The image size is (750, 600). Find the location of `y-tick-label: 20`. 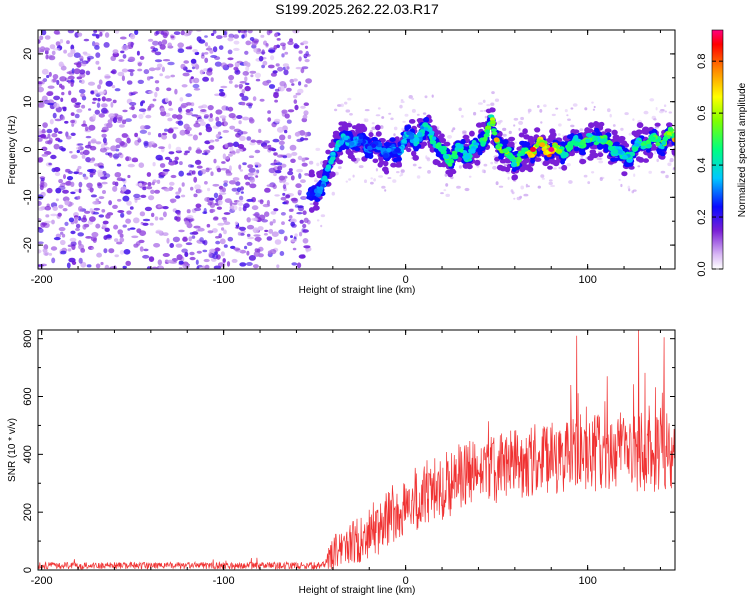

y-tick-label: 20 is located at coordinates (28, 54).